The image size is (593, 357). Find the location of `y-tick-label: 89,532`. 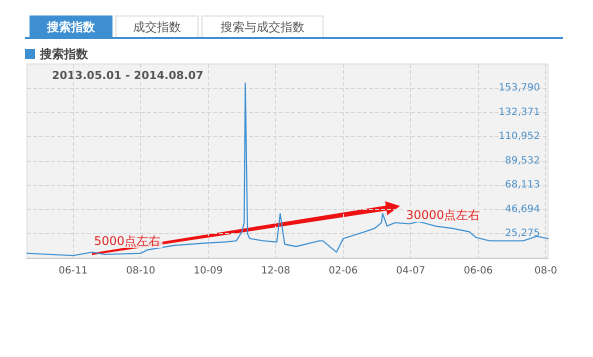

y-tick-label: 89,532 is located at coordinates (522, 160).